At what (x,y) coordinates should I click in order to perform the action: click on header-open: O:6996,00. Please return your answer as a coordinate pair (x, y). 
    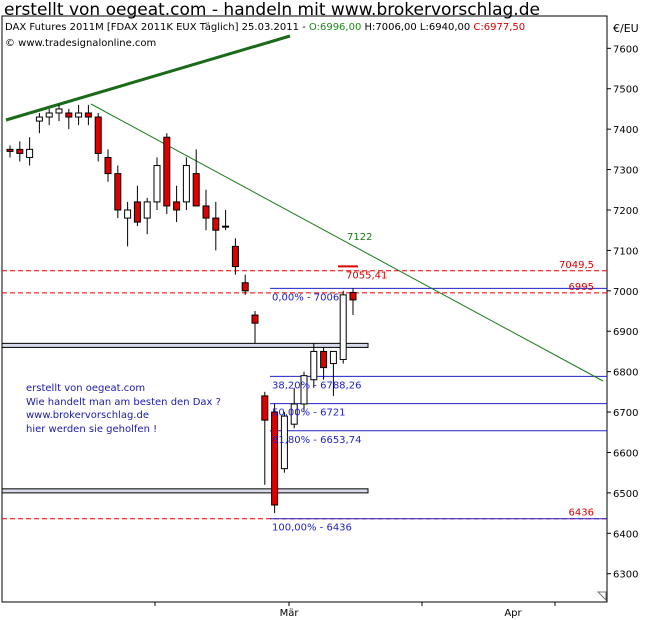
    Looking at the image, I should click on (335, 27).